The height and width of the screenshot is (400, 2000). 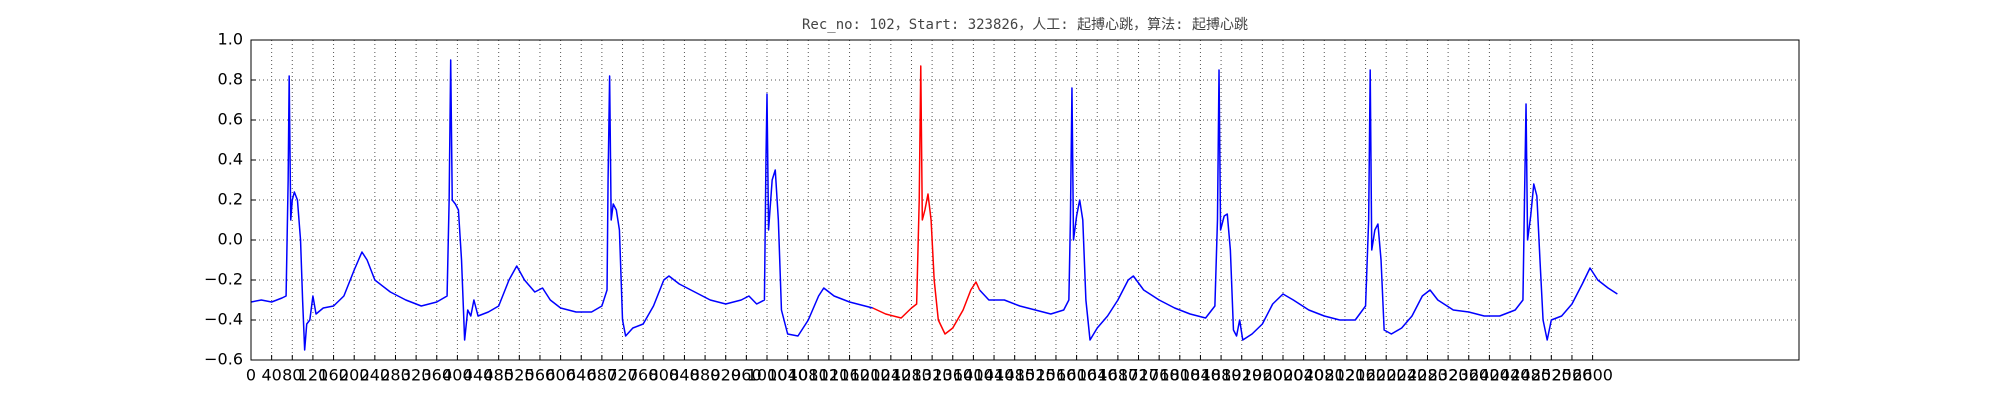 I want to click on y-tick-label: 0.2, so click(x=230, y=199).